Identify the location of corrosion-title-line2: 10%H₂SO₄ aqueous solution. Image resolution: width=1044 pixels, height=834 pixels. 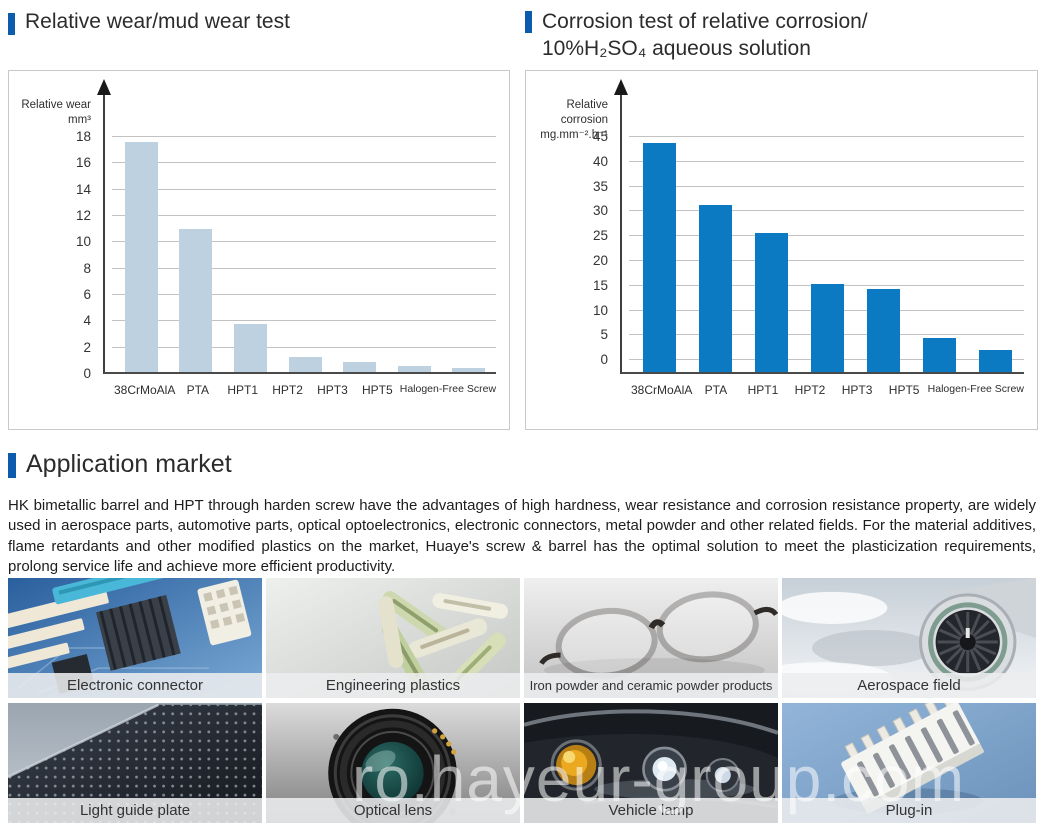
(676, 49).